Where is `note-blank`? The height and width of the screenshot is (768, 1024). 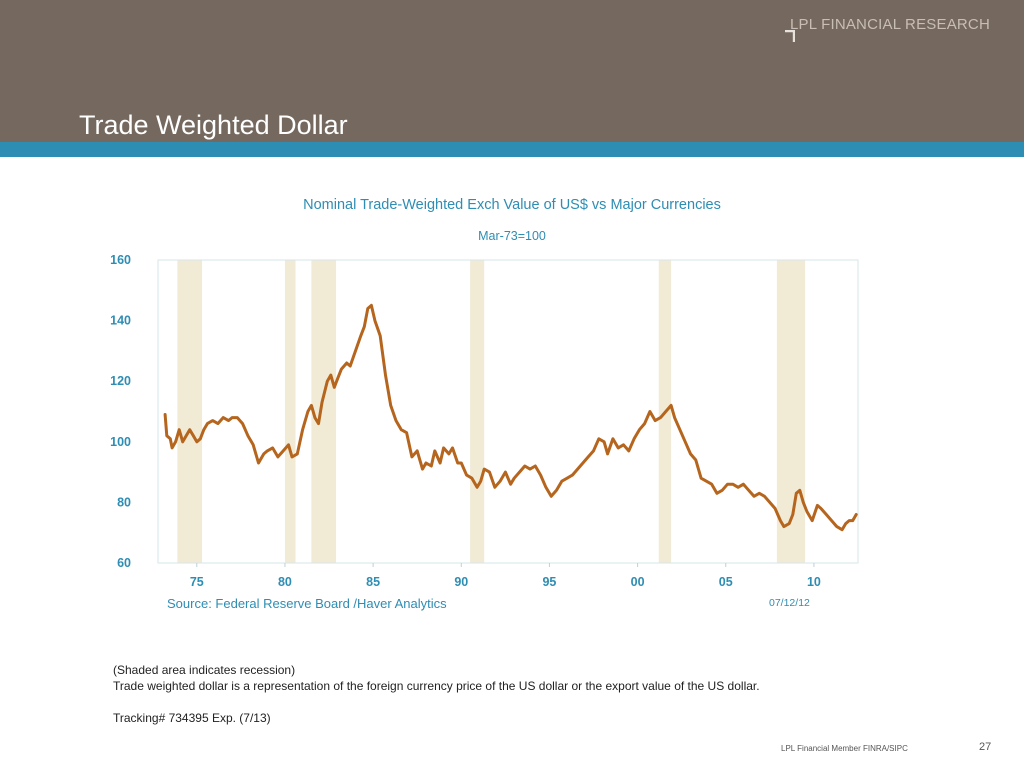
note-blank is located at coordinates (436, 702).